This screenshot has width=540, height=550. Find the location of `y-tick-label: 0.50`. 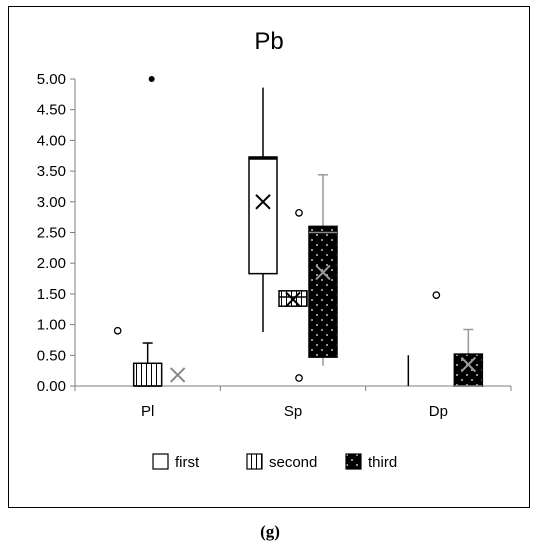

y-tick-label: 0.50 is located at coordinates (51, 355).